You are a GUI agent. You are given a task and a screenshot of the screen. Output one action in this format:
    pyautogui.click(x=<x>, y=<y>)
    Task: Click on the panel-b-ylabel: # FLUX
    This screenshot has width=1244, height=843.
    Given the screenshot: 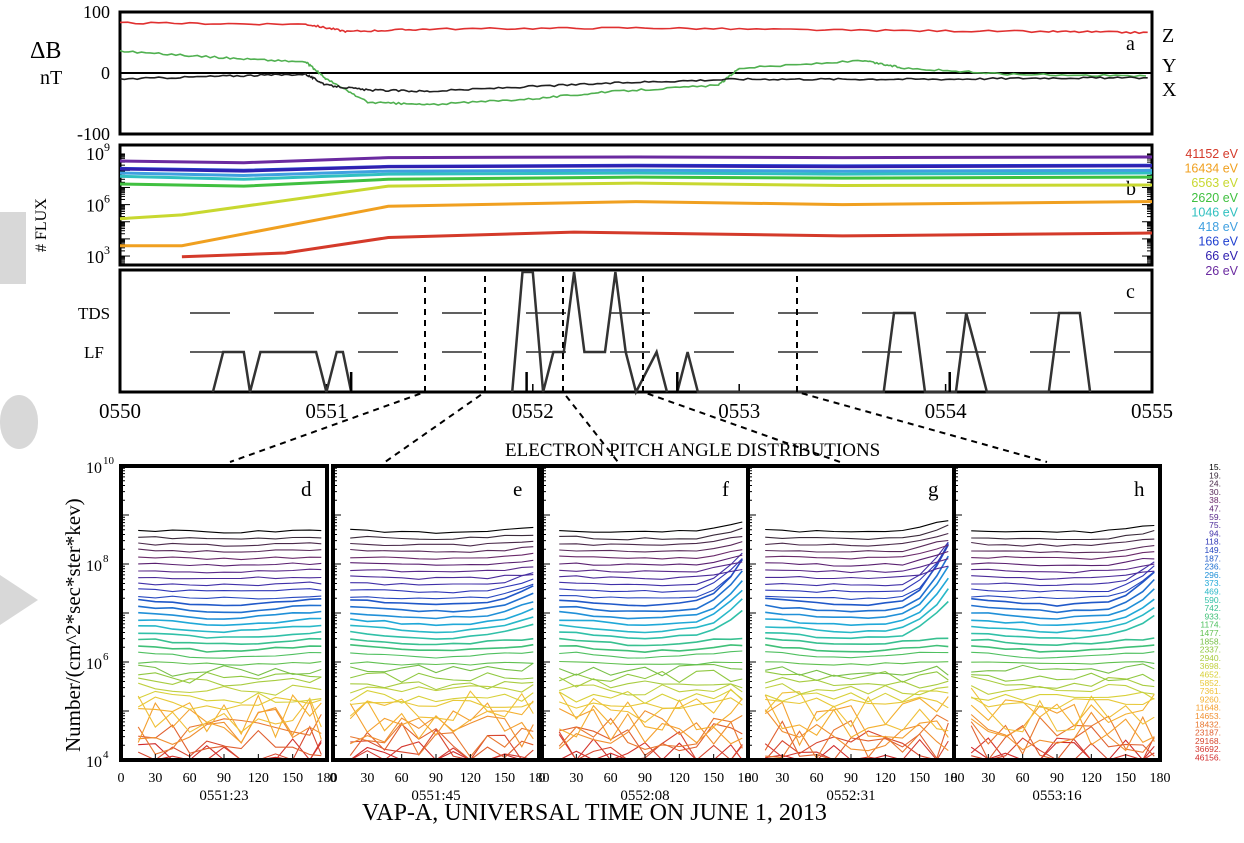 What is the action you would take?
    pyautogui.click(x=41, y=225)
    